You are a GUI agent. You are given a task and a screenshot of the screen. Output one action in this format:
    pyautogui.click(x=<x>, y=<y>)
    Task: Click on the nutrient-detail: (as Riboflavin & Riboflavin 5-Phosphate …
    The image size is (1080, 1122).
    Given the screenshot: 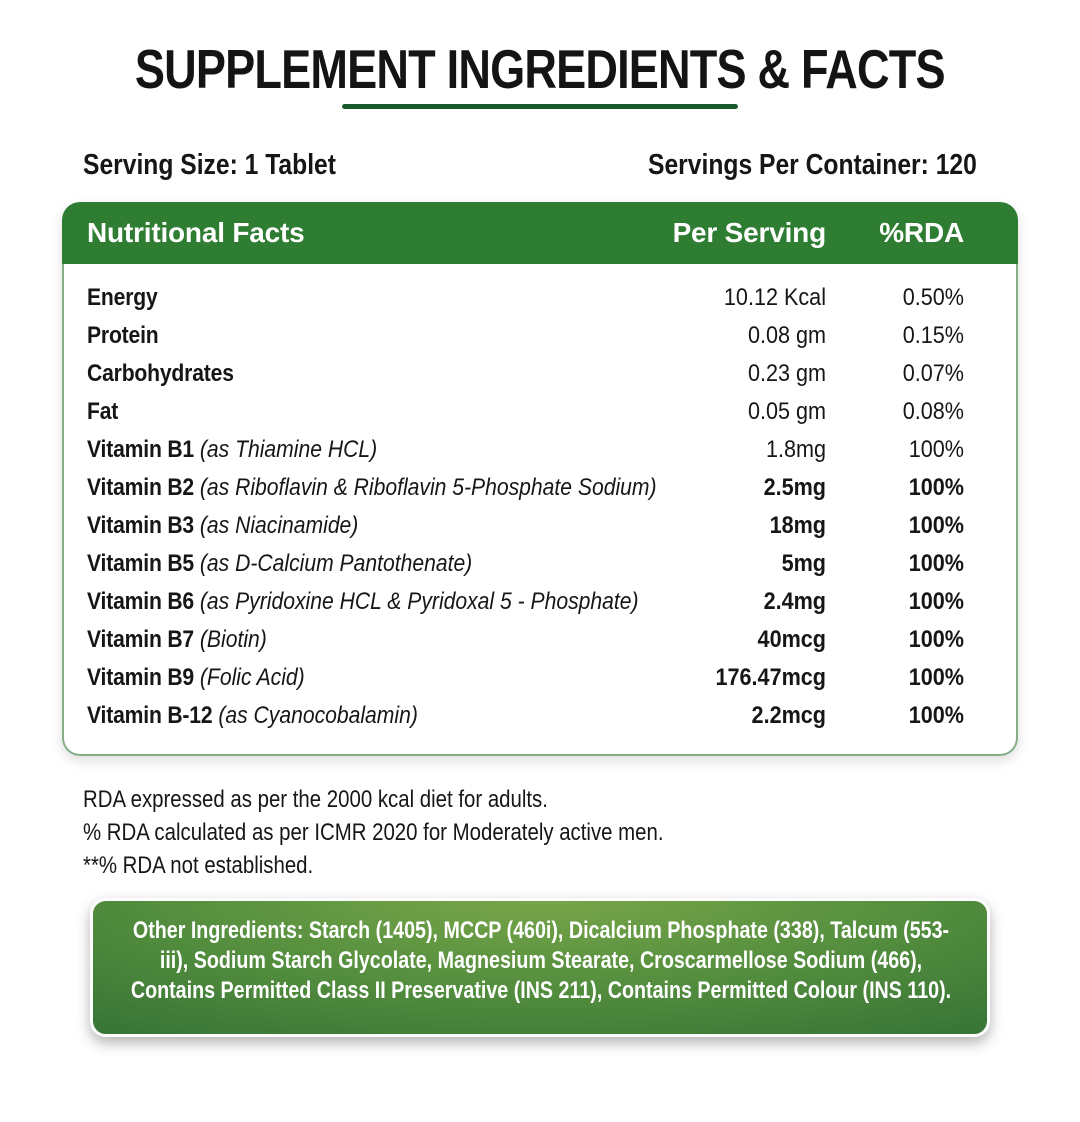 What is the action you would take?
    pyautogui.click(x=428, y=487)
    